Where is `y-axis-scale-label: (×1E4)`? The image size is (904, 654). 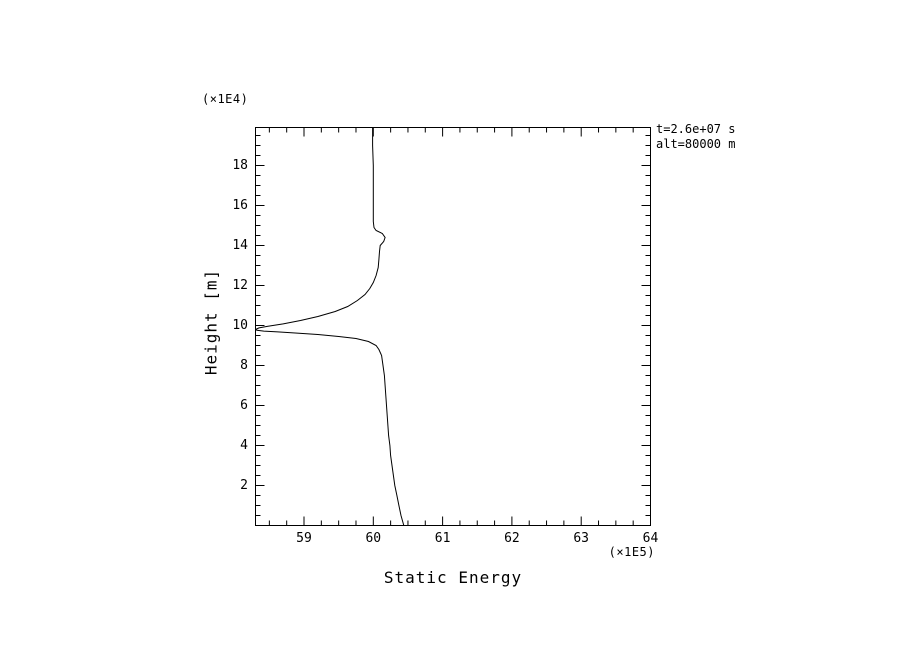
y-axis-scale-label: (×1E4) is located at coordinates (225, 99).